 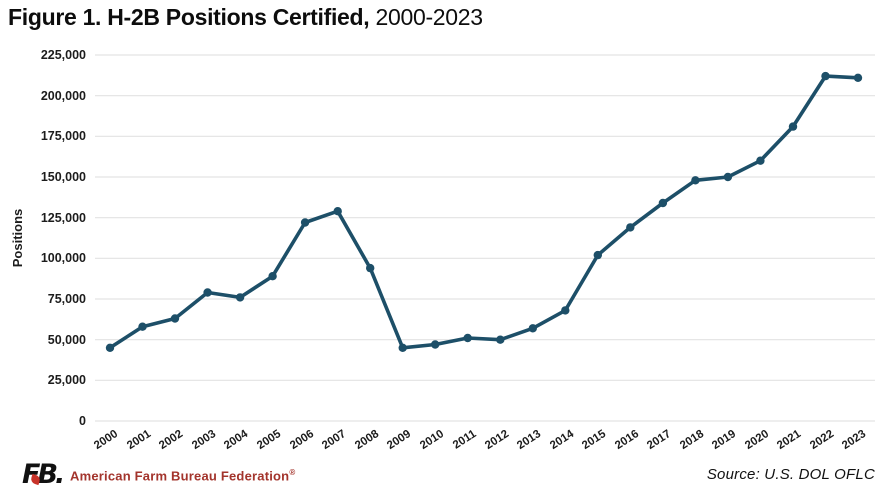 What do you see at coordinates (496, 440) in the screenshot?
I see `x-tick-label: 2012` at bounding box center [496, 440].